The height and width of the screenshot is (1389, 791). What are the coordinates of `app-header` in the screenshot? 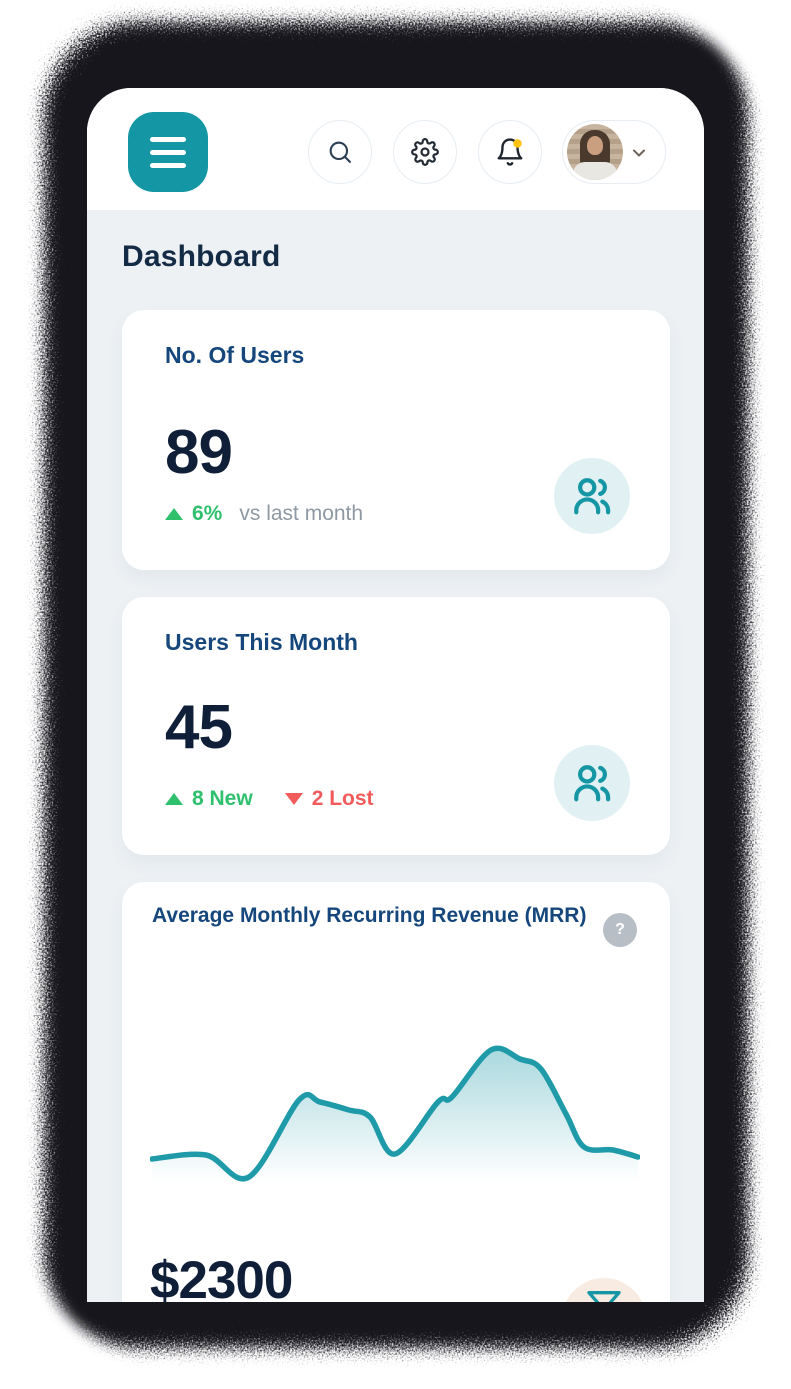 It's located at (395, 149).